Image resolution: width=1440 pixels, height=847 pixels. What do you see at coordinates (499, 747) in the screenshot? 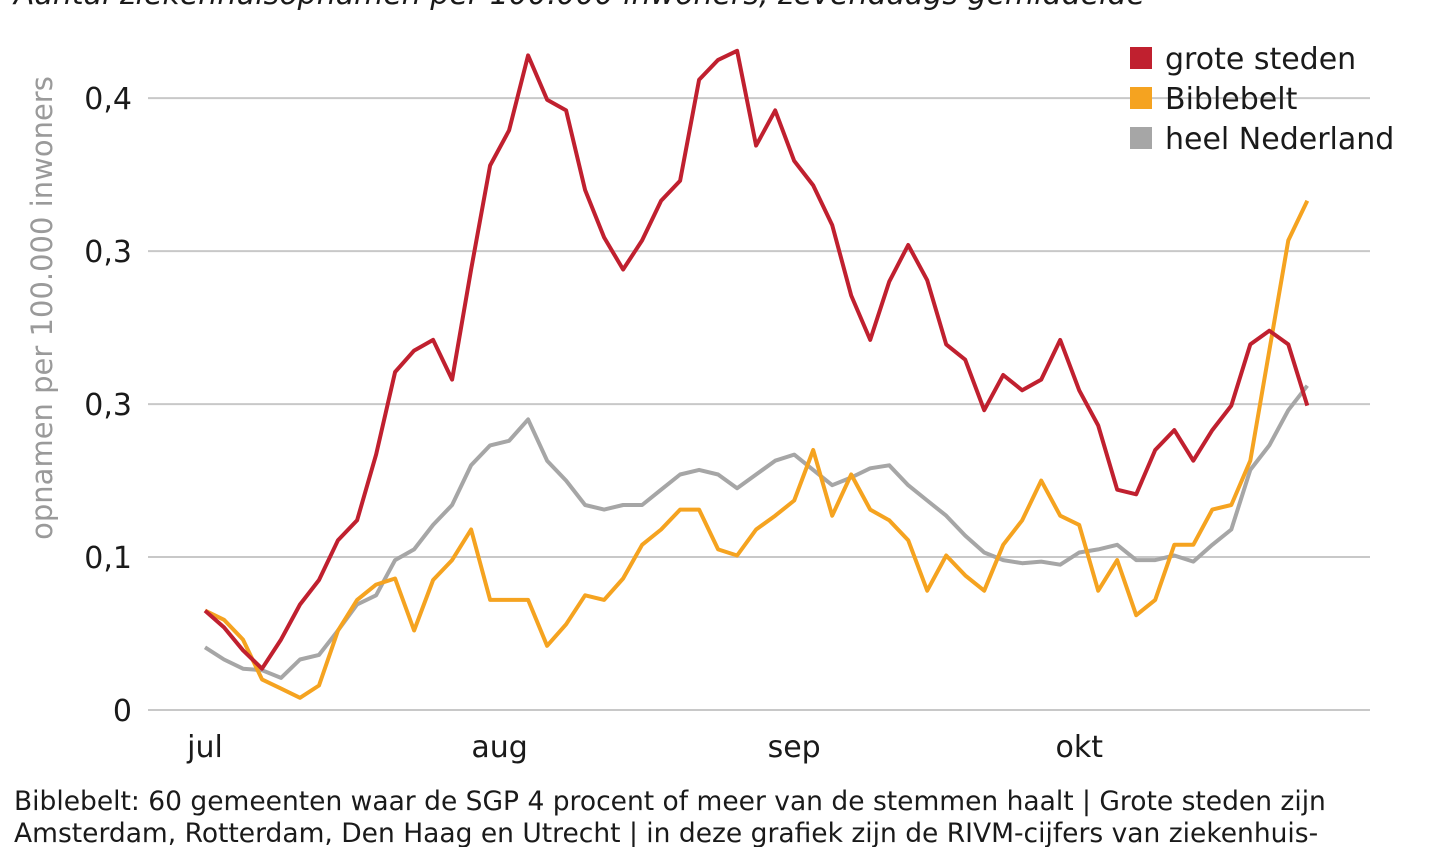
I see `x-tick-label: aug` at bounding box center [499, 747].